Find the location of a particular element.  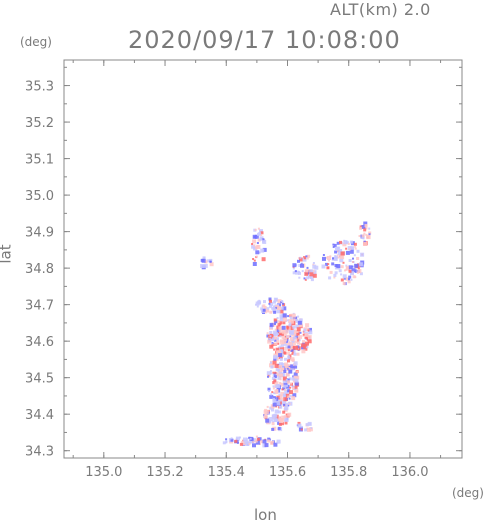

x-tick-label: 135.2 is located at coordinates (164, 472).